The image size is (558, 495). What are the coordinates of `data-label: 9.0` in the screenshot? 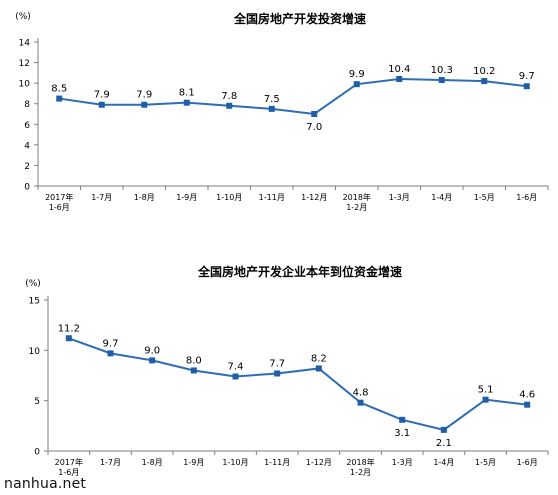 It's located at (152, 350).